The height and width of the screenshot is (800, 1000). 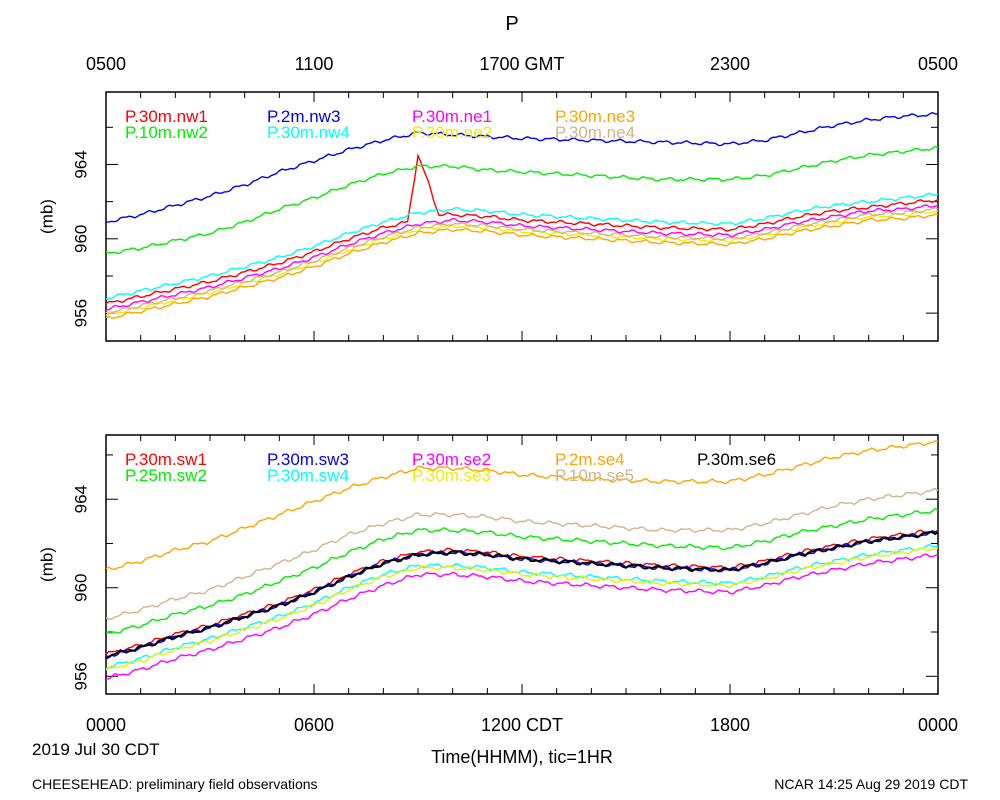 What do you see at coordinates (595, 116) in the screenshot?
I see `legend-entry: P.30m.ne3` at bounding box center [595, 116].